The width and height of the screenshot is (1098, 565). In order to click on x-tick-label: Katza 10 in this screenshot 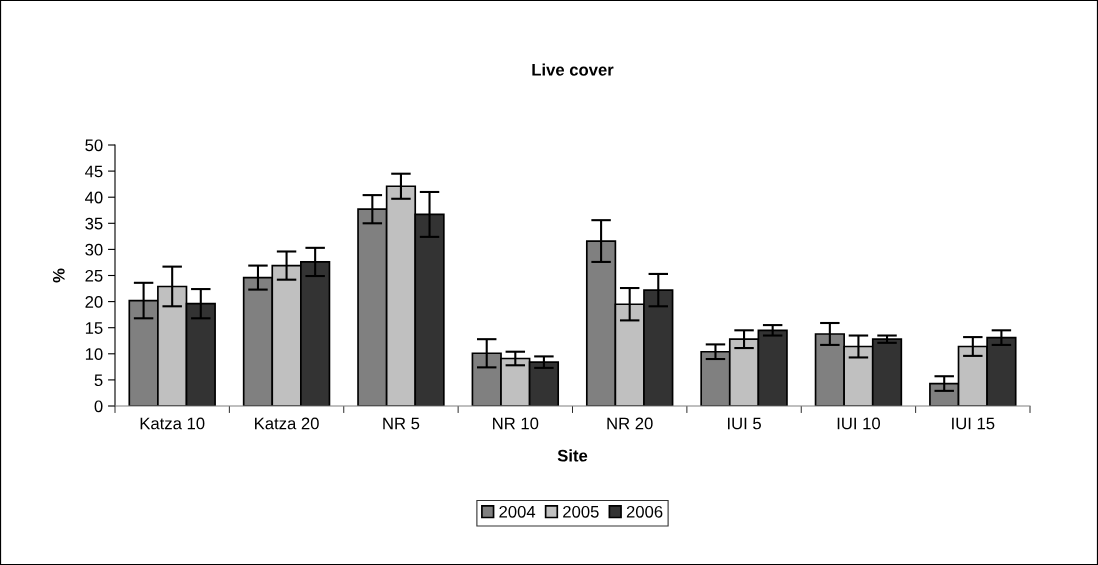, I will do `click(172, 423)`.